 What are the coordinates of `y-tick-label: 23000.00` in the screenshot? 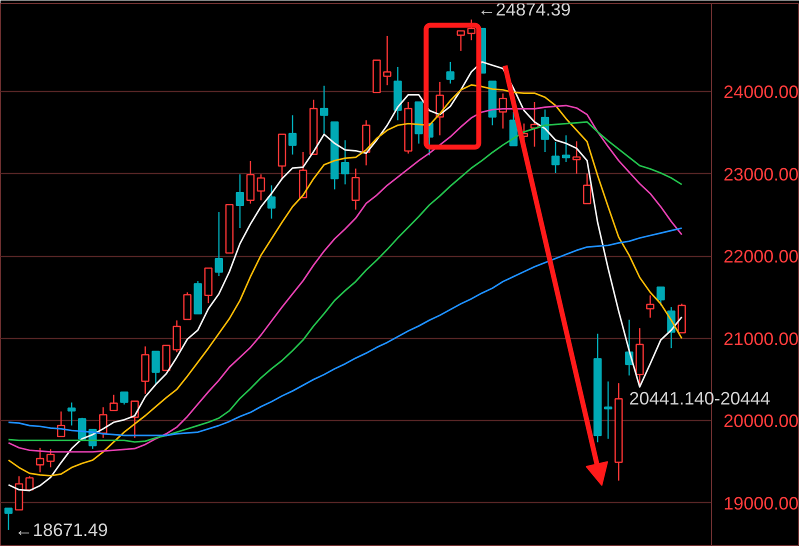 It's located at (761, 174).